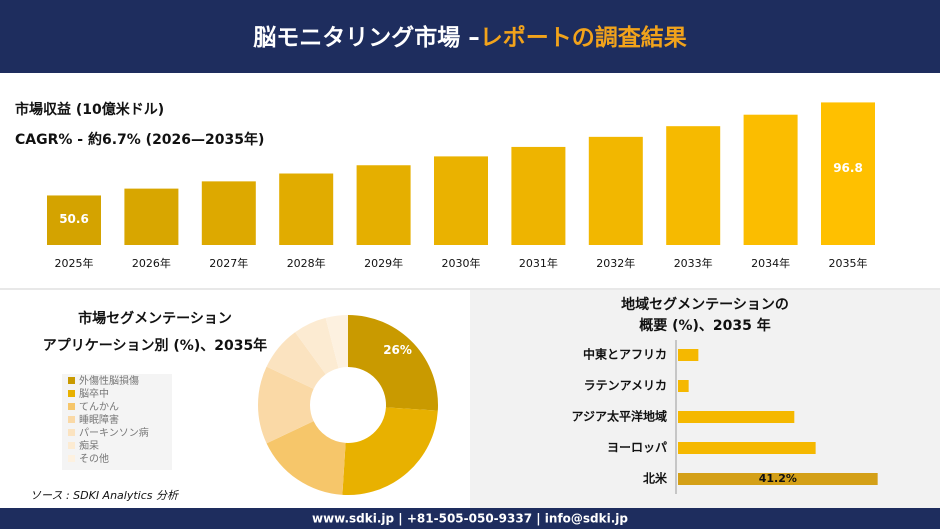  Describe the element at coordinates (461, 263) in the screenshot. I see `x-tick-label: 2030年` at that location.